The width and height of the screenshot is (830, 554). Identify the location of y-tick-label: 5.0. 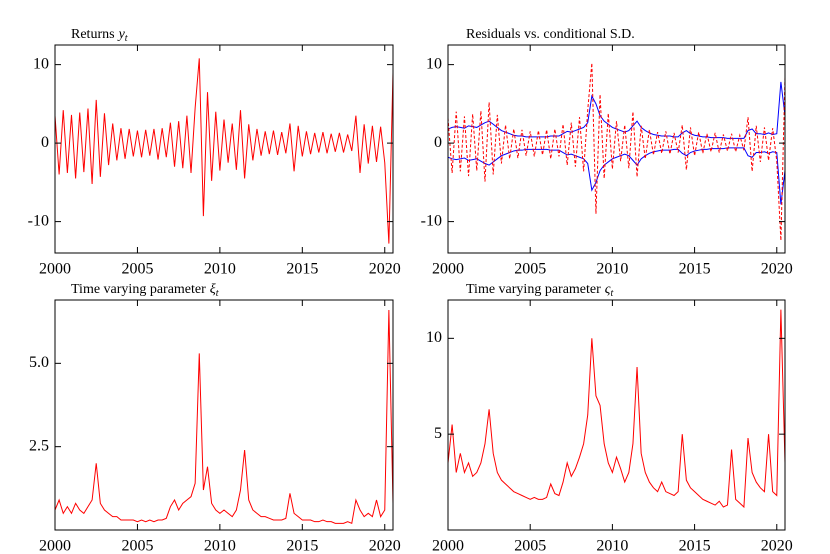
(39, 362).